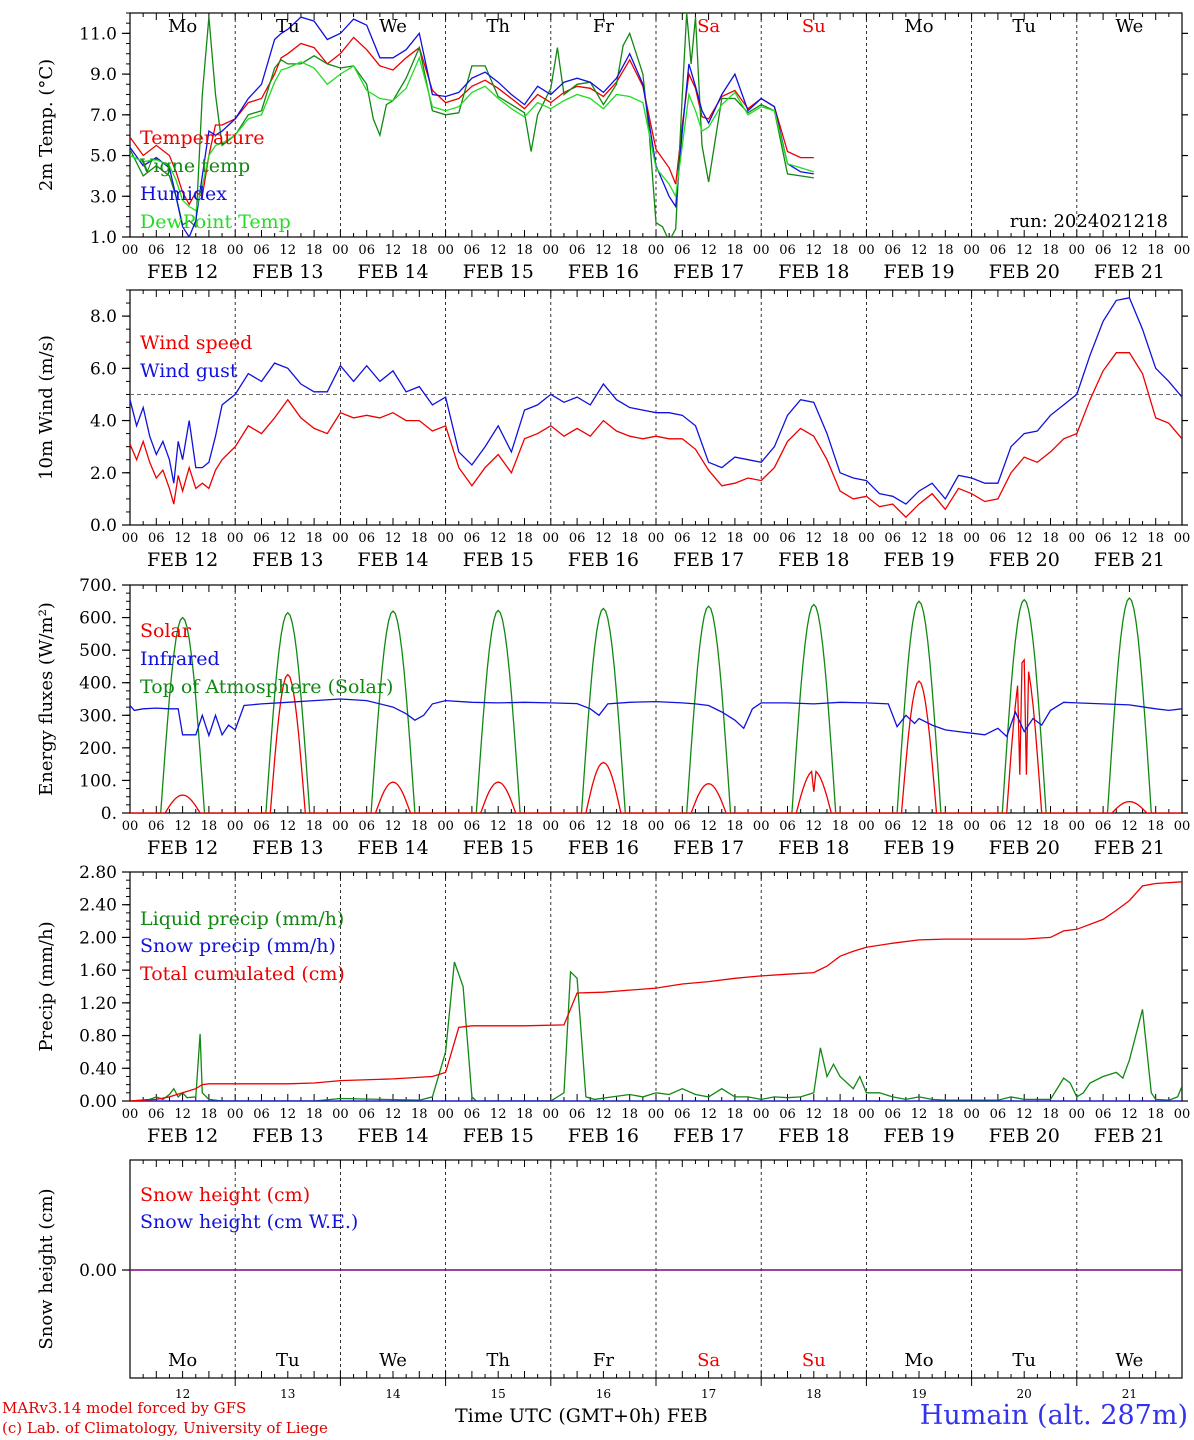 The image size is (1194, 1440). What do you see at coordinates (196, 343) in the screenshot?
I see `legend-entry: Wind speed` at bounding box center [196, 343].